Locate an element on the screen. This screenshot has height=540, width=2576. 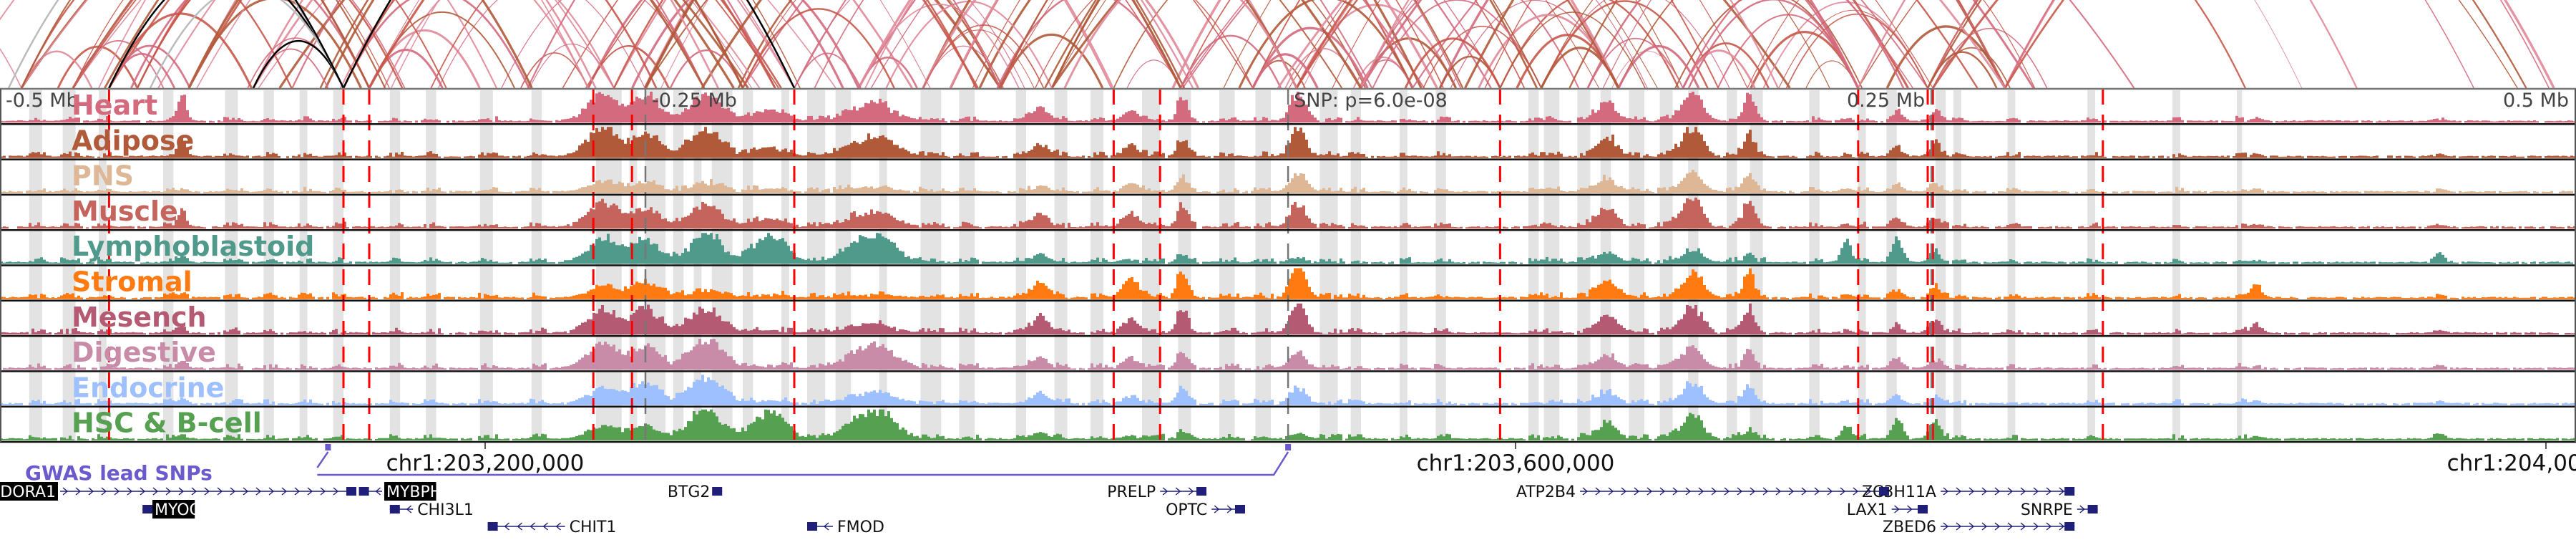
gene-chit1: CHIT1 is located at coordinates (552, 527).